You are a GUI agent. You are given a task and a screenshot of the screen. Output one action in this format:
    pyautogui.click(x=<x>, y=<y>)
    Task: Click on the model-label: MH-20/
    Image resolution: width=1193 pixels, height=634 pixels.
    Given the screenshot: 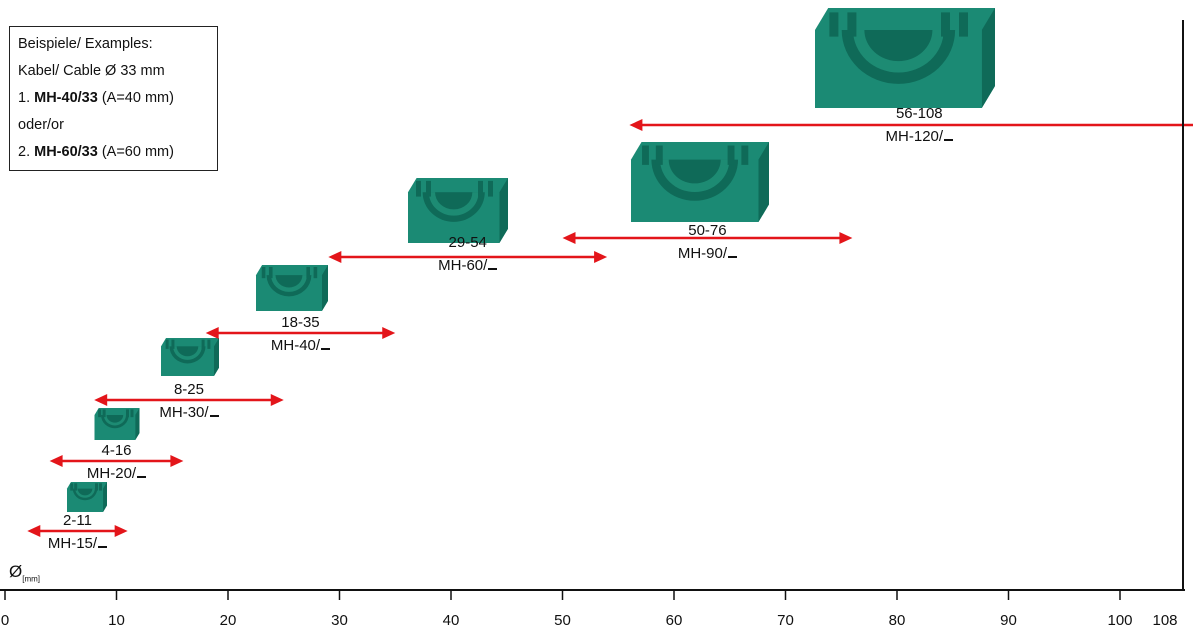 What is the action you would take?
    pyautogui.click(x=117, y=473)
    